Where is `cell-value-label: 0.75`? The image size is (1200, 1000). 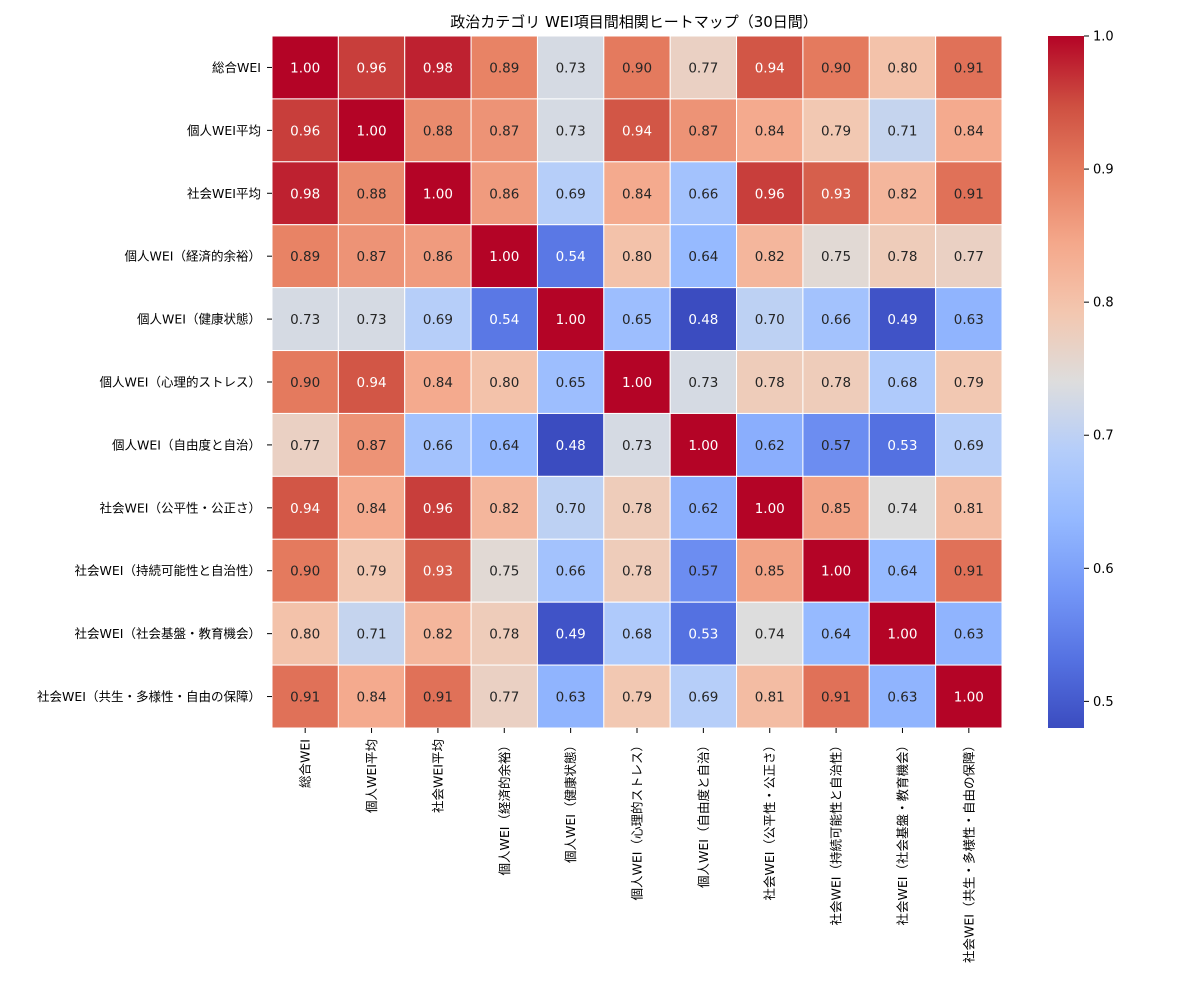
cell-value-label: 0.75 is located at coordinates (504, 572).